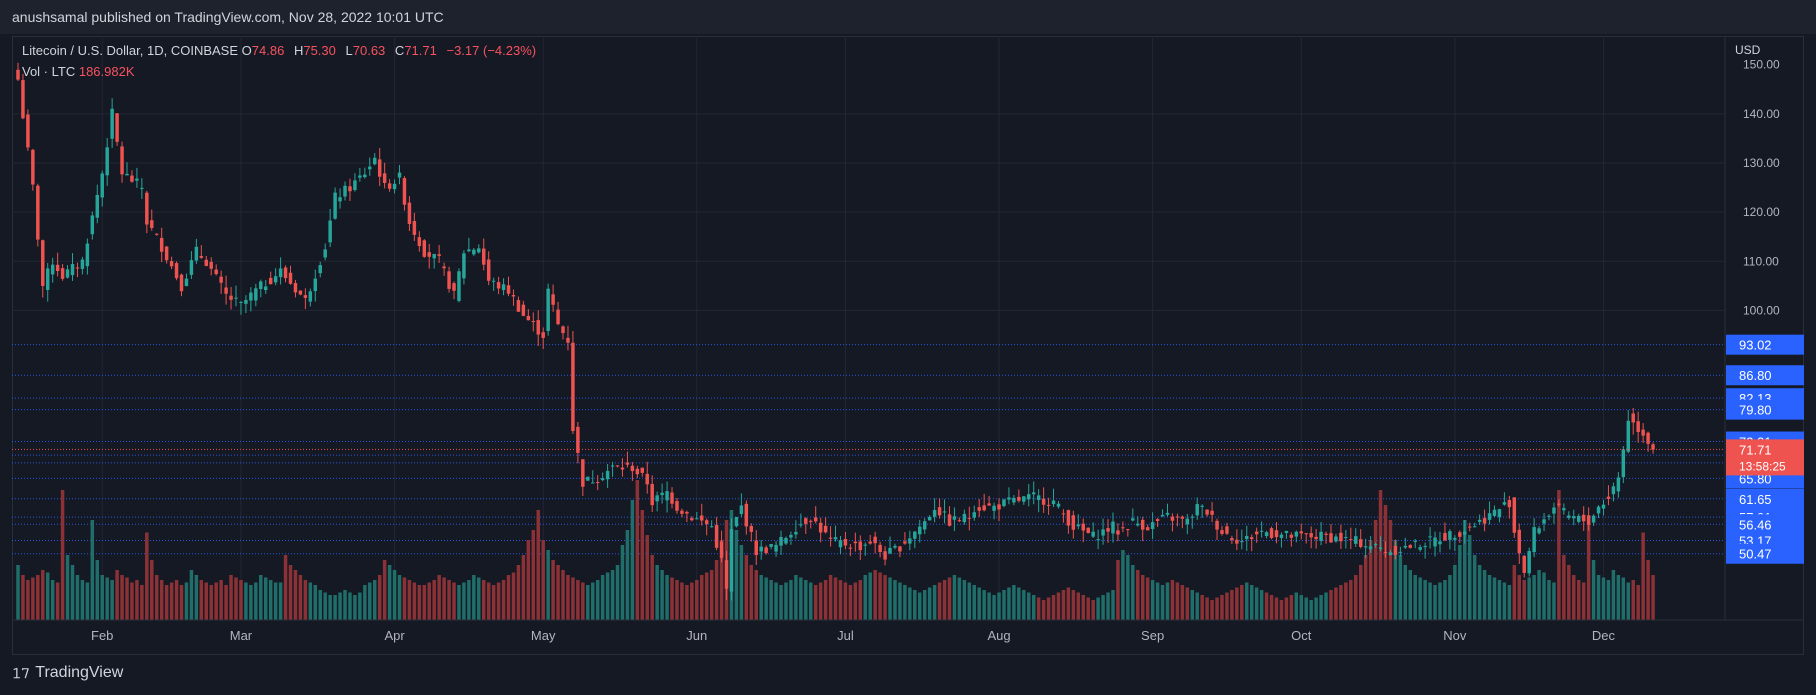  What do you see at coordinates (1748, 50) in the screenshot?
I see `currency-label: USD` at bounding box center [1748, 50].